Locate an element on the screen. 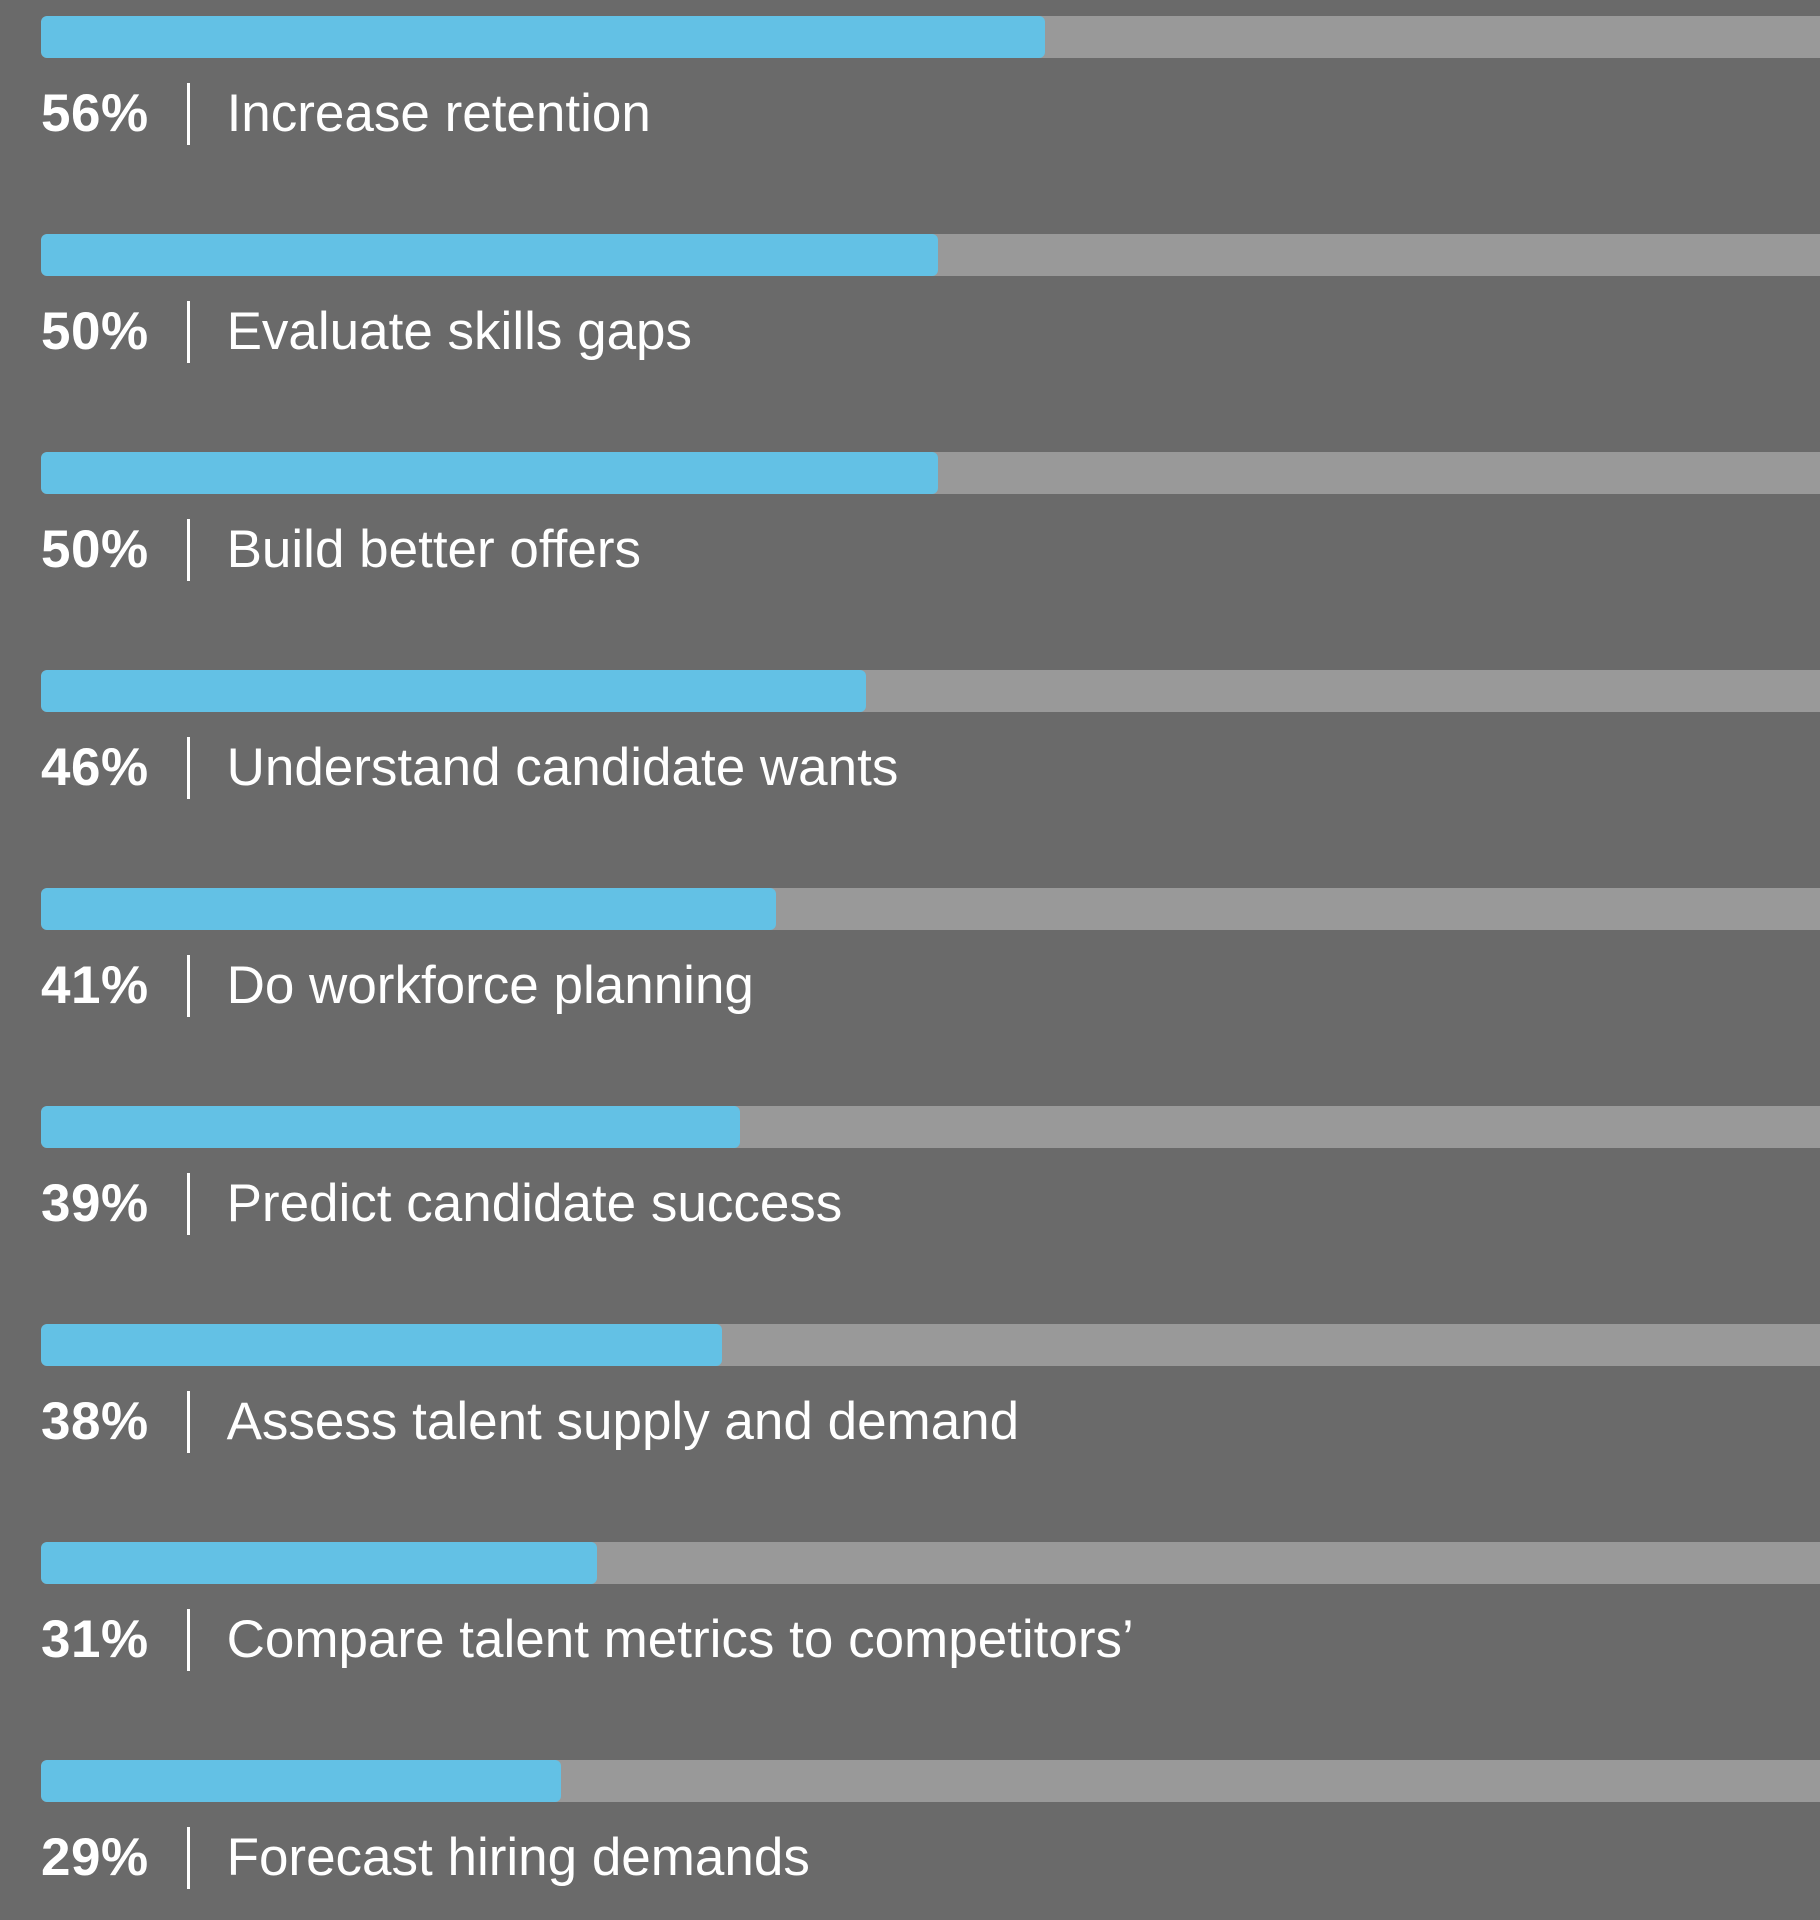  bar-value-label: 56% is located at coordinates (95, 113).